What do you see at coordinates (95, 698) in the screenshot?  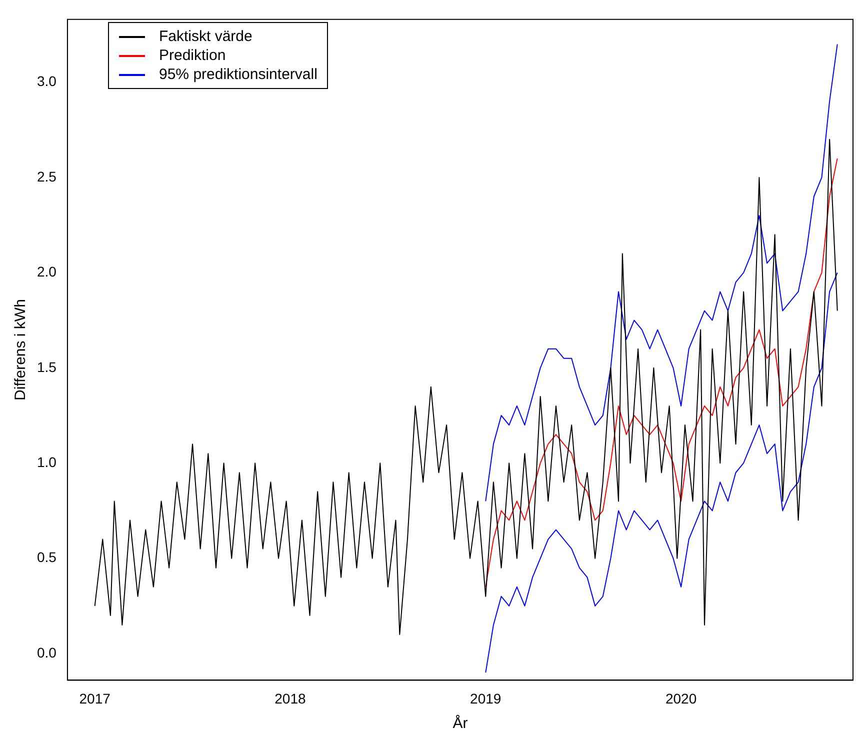 I see `x-tick-label: 2017` at bounding box center [95, 698].